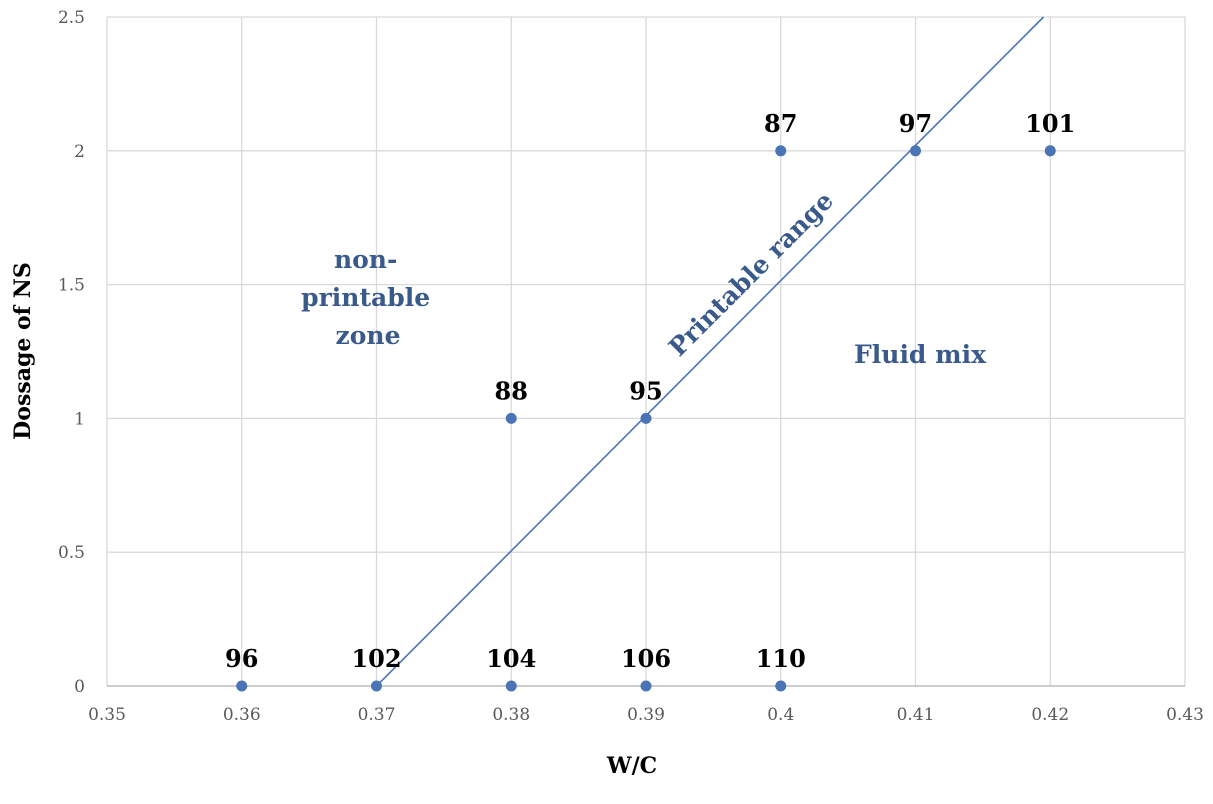  Describe the element at coordinates (915, 123) in the screenshot. I see `data-label: 97` at that location.